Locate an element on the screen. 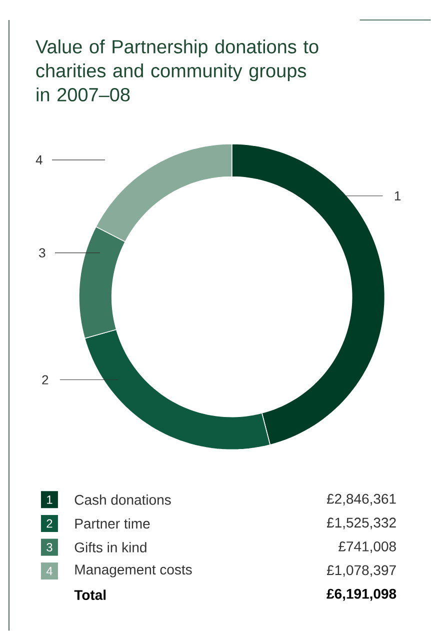  data-label: £1,525,332 is located at coordinates (361, 524).